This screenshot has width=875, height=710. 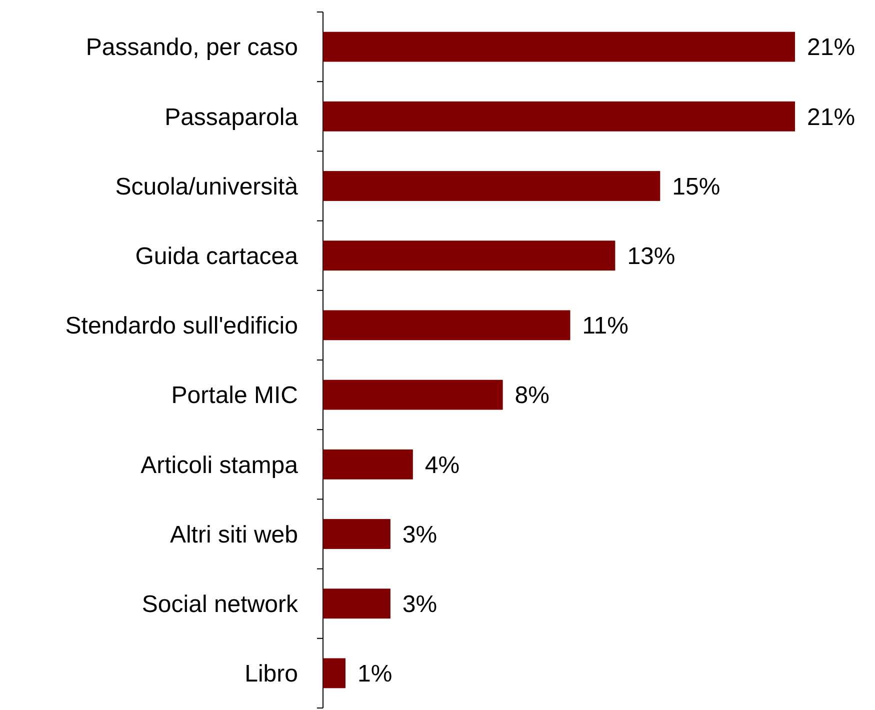 I want to click on y-tick-label: Libro, so click(x=271, y=674).